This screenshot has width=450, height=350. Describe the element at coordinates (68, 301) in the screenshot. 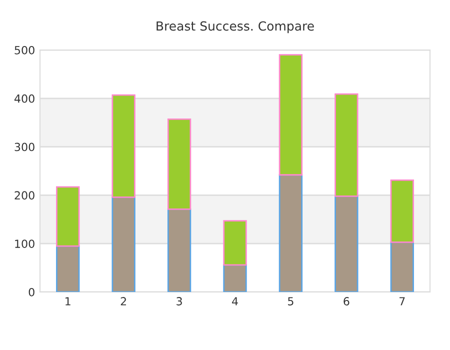

I see `x-tick-label: 1` at that location.